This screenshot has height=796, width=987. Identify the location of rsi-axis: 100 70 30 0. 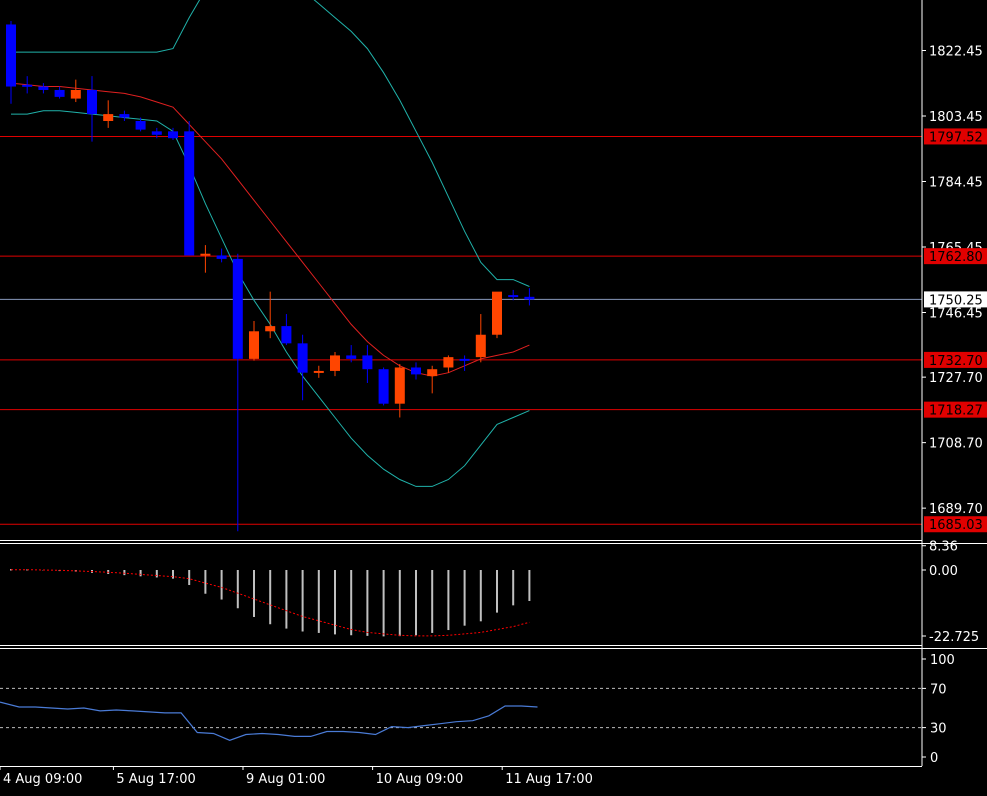
(938, 709).